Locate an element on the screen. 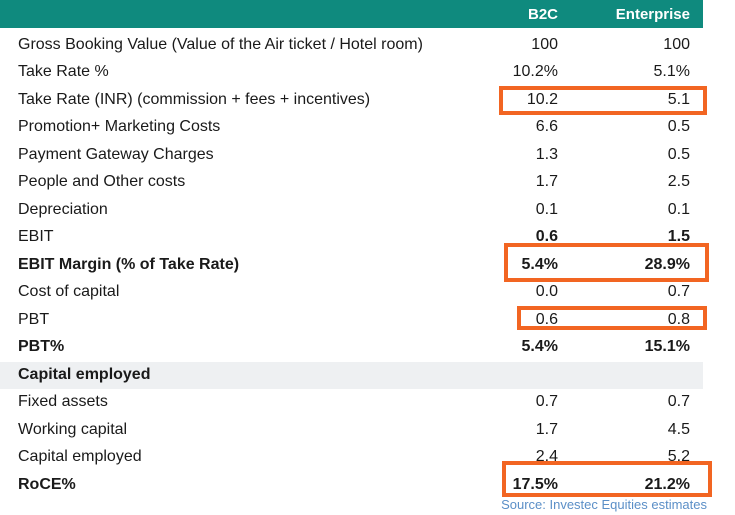 The height and width of the screenshot is (515, 735). row-label: Cost of capital is located at coordinates (69, 291).